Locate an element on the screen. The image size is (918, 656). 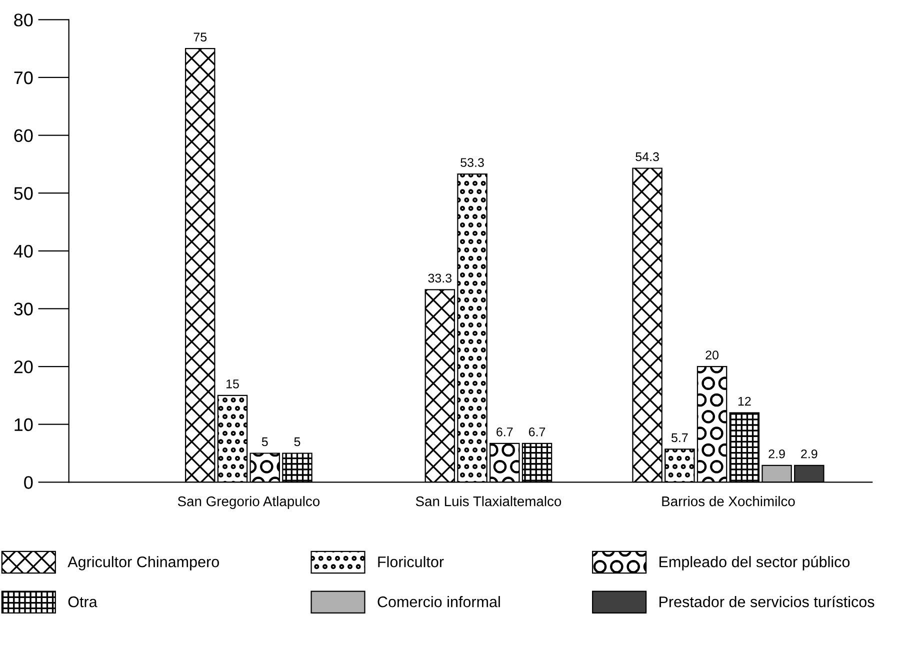
legend-label: Prestador de servicios turísticos is located at coordinates (767, 602).